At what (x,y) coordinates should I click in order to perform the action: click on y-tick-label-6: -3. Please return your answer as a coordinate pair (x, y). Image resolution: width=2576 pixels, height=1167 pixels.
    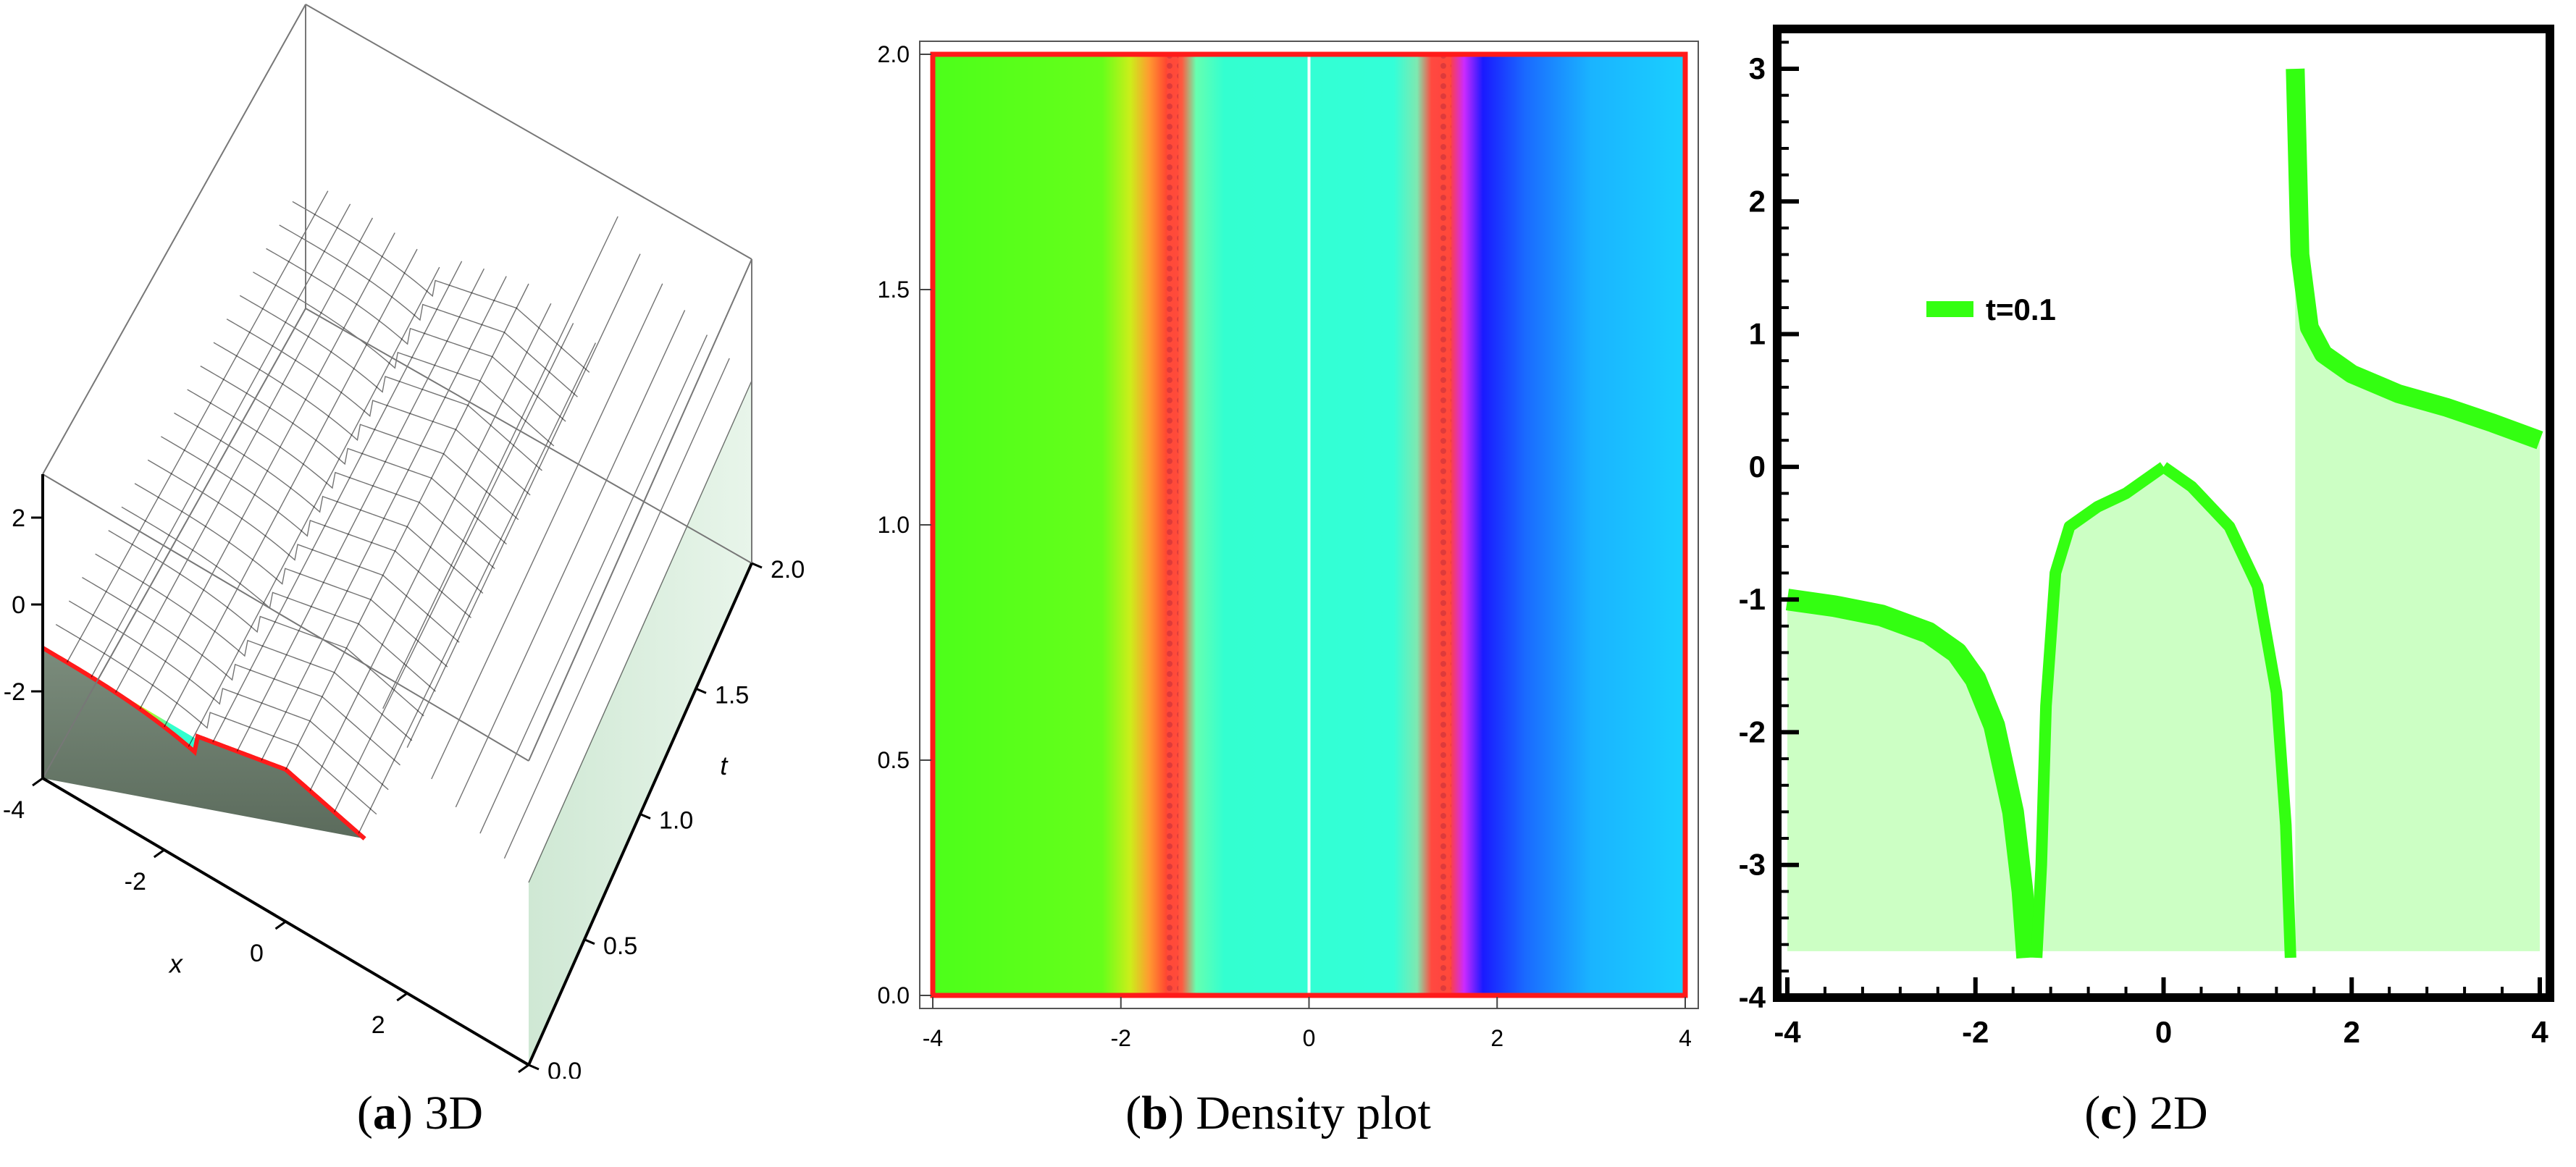
    Looking at the image, I should click on (1752, 865).